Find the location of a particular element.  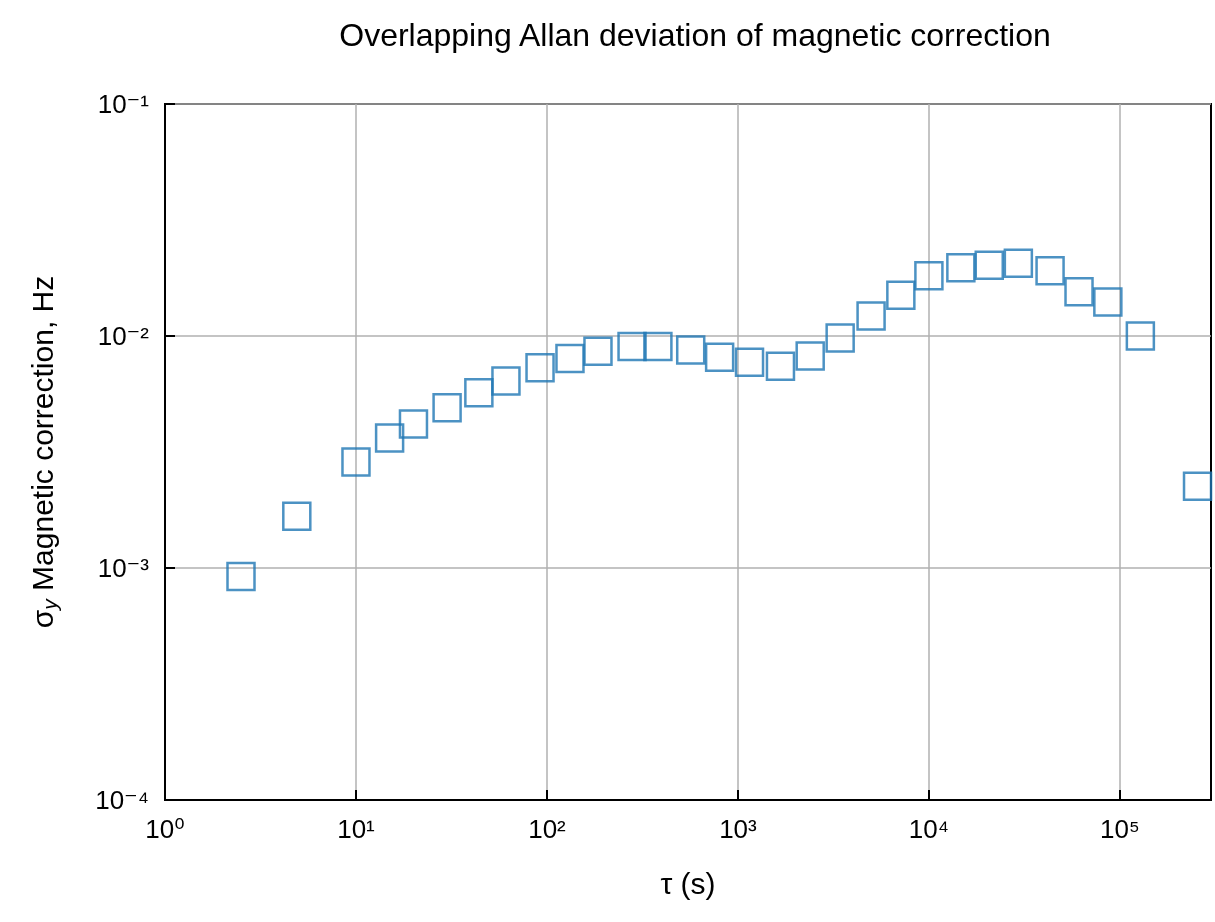

x-axis-title: τ (s) is located at coordinates (688, 883).